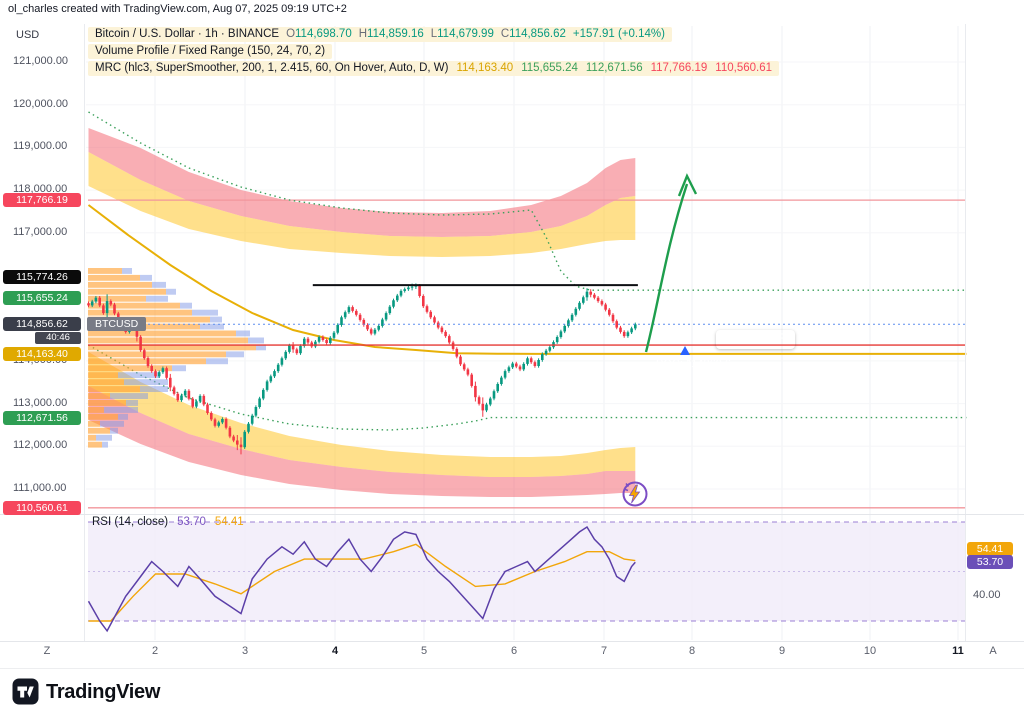 This screenshot has width=1024, height=721. I want to click on rsi-value: 53.70, so click(191, 522).